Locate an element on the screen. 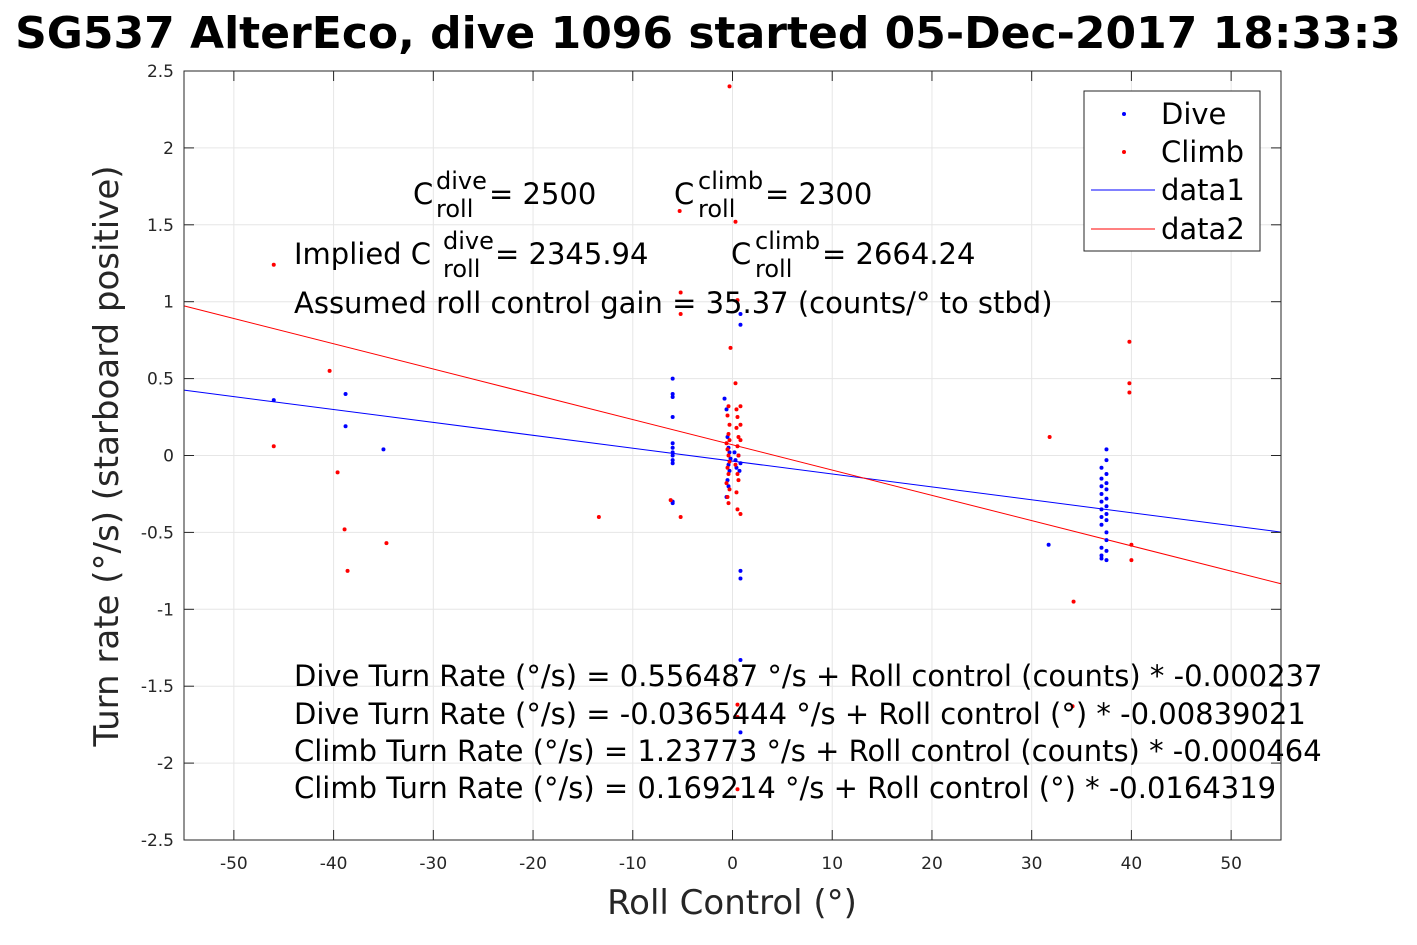 The width and height of the screenshot is (1417, 945). legend-dive-marker is located at coordinates (1124, 114).